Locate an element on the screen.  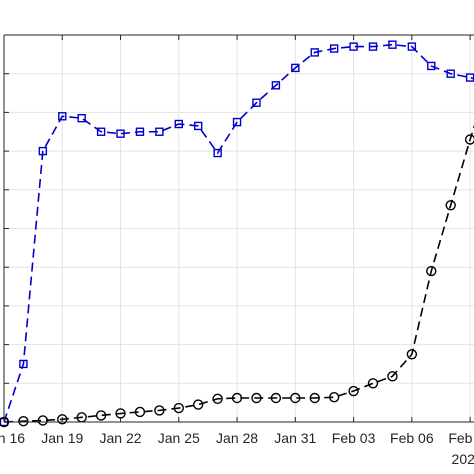
x-tick-label: Jan 22 is located at coordinates (121, 438).